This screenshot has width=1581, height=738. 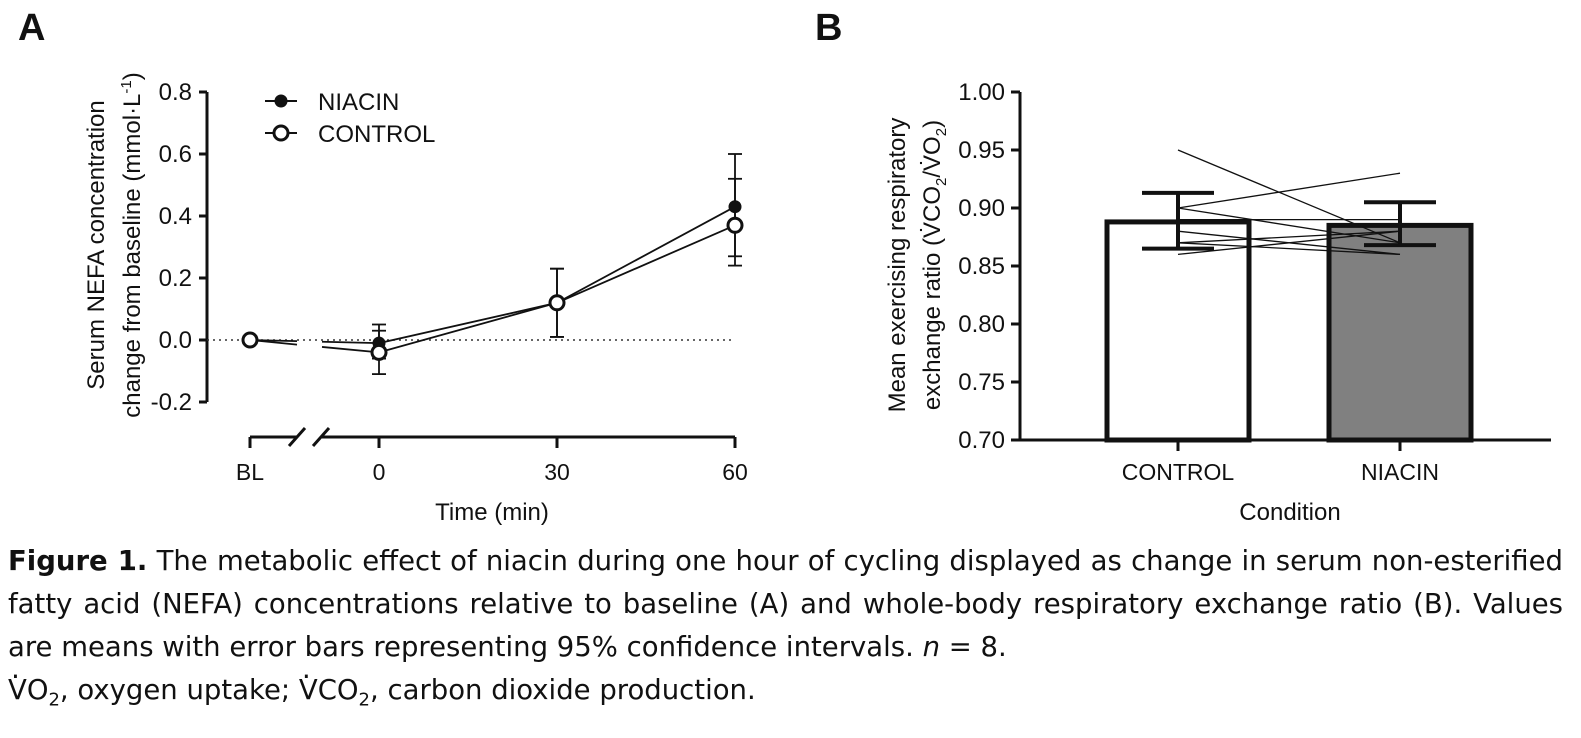 What do you see at coordinates (281, 133) in the screenshot?
I see `legend-control-marker` at bounding box center [281, 133].